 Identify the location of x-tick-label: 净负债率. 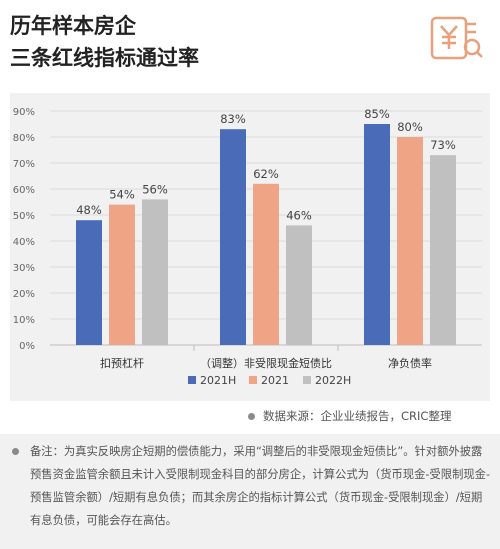
(410, 363).